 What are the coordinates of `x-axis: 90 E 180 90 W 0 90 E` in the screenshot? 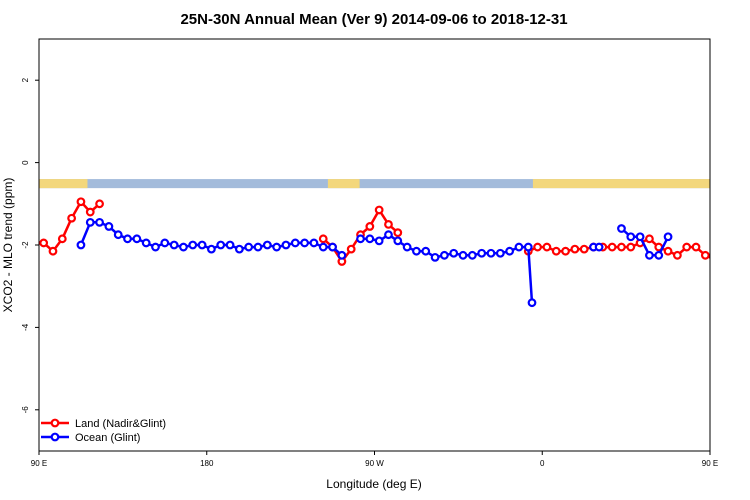 It's located at (374, 459).